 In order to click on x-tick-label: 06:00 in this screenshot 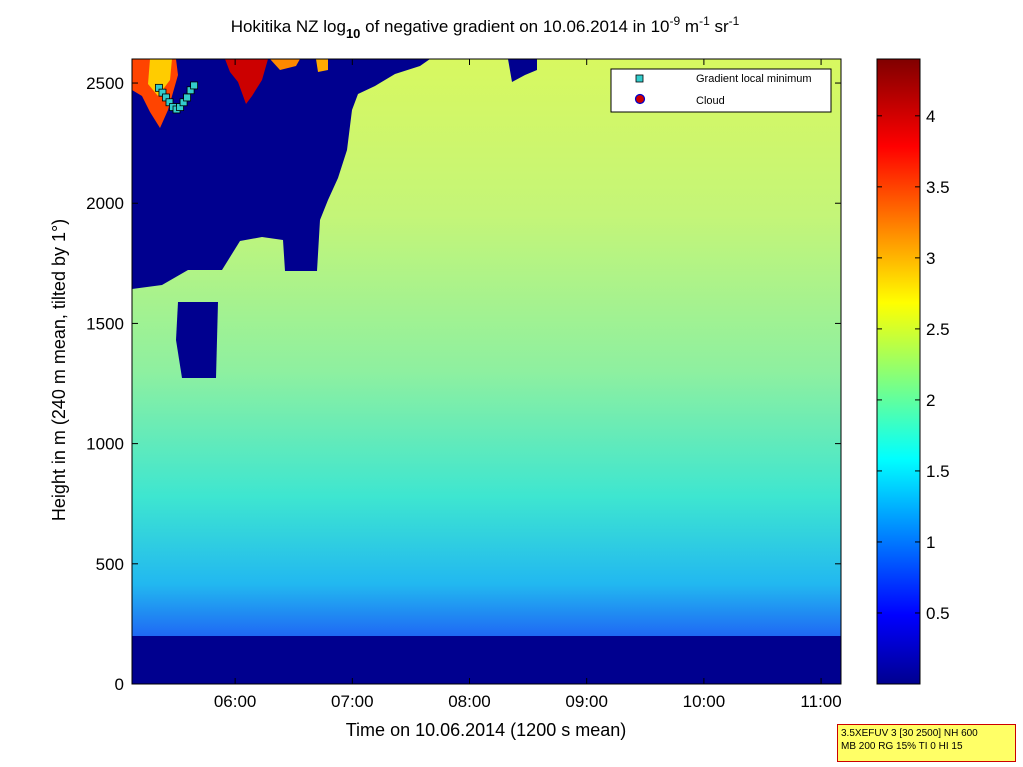, I will do `click(235, 701)`.